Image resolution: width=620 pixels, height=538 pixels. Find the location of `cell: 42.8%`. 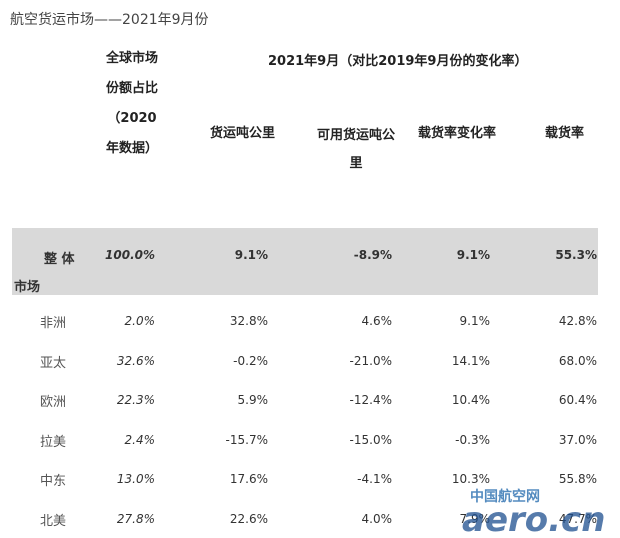

cell: 42.8% is located at coordinates (577, 321).